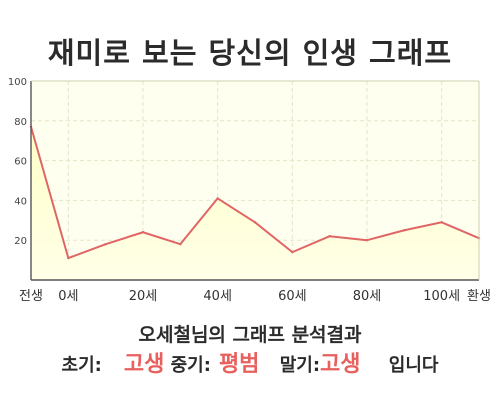  What do you see at coordinates (413, 365) in the screenshot?
I see `ending-text: 입니다` at bounding box center [413, 365].